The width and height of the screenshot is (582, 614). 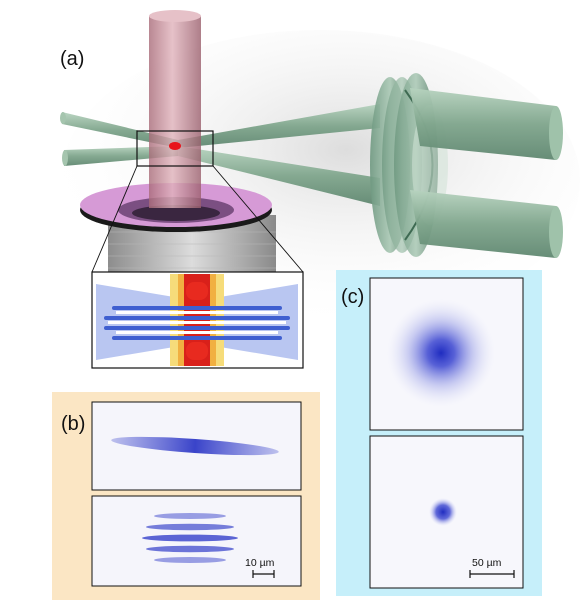 I want to click on panel-a-label: (a), so click(x=72, y=59).